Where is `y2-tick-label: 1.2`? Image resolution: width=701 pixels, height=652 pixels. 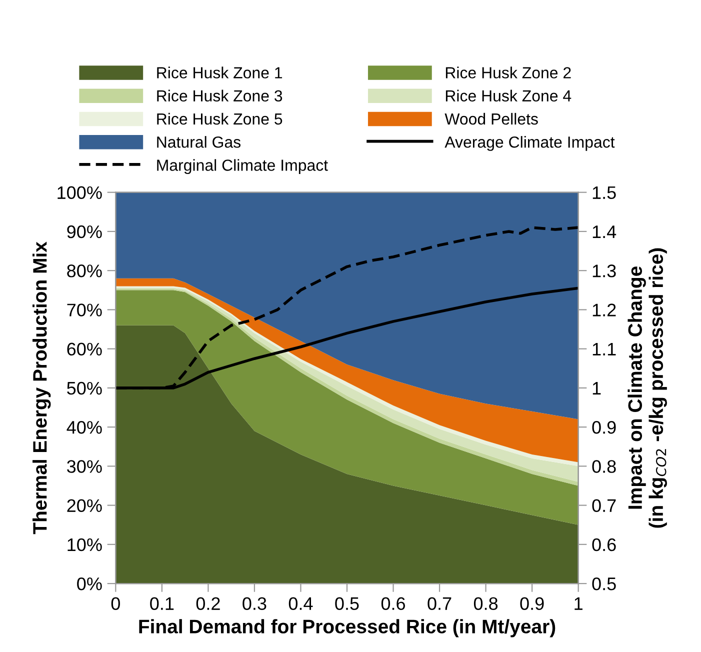 y2-tick-label: 1.2 is located at coordinates (604, 310).